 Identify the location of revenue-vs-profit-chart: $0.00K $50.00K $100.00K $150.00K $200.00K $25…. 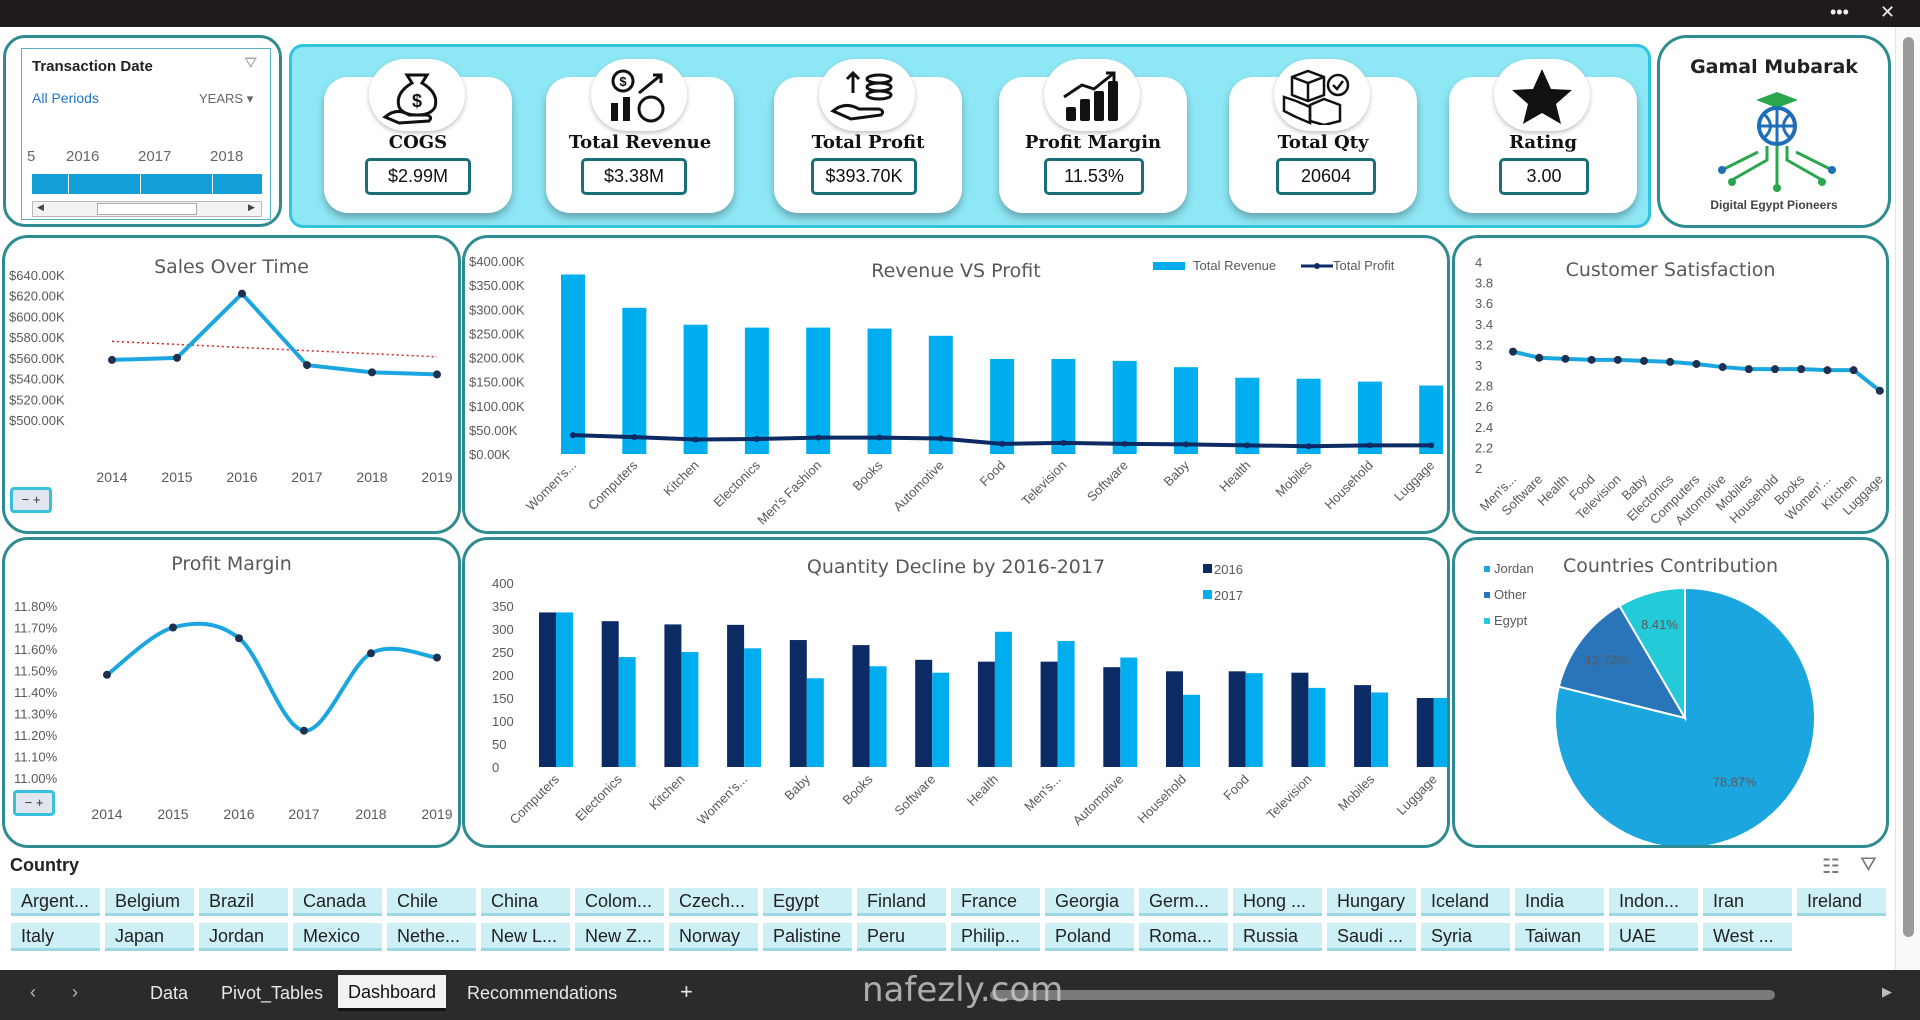
(956, 384).